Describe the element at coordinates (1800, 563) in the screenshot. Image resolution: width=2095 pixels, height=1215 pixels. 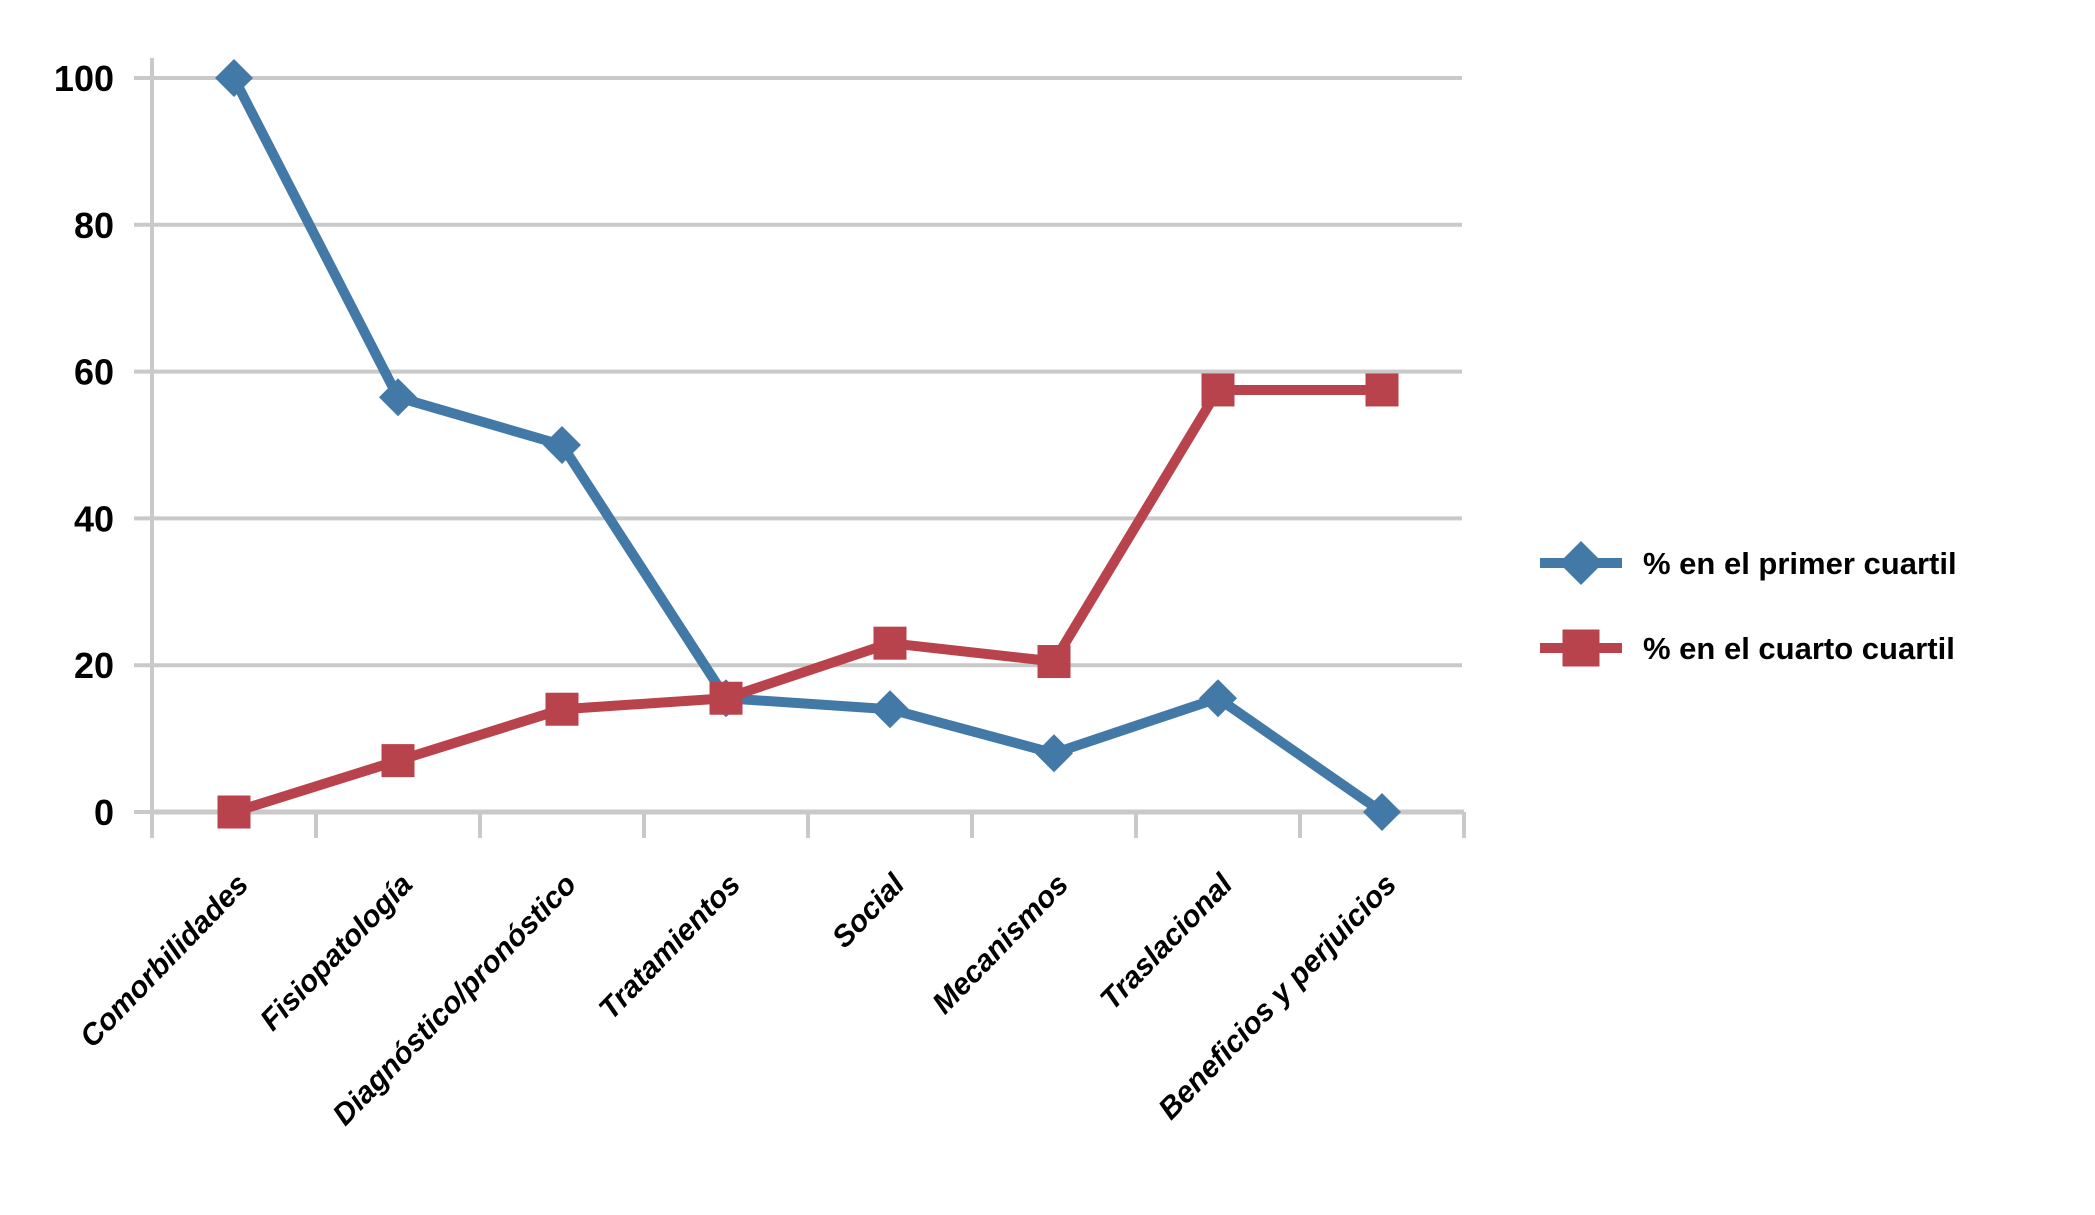
I see `legend-label: % en el primer cuartil` at that location.